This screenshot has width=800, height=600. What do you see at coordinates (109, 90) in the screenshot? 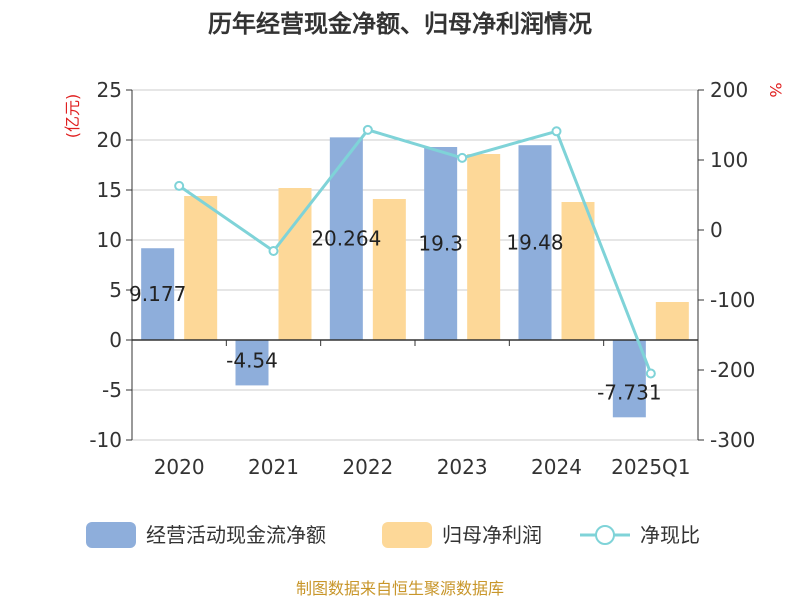
I see `left-tick-label: 25` at bounding box center [109, 90].